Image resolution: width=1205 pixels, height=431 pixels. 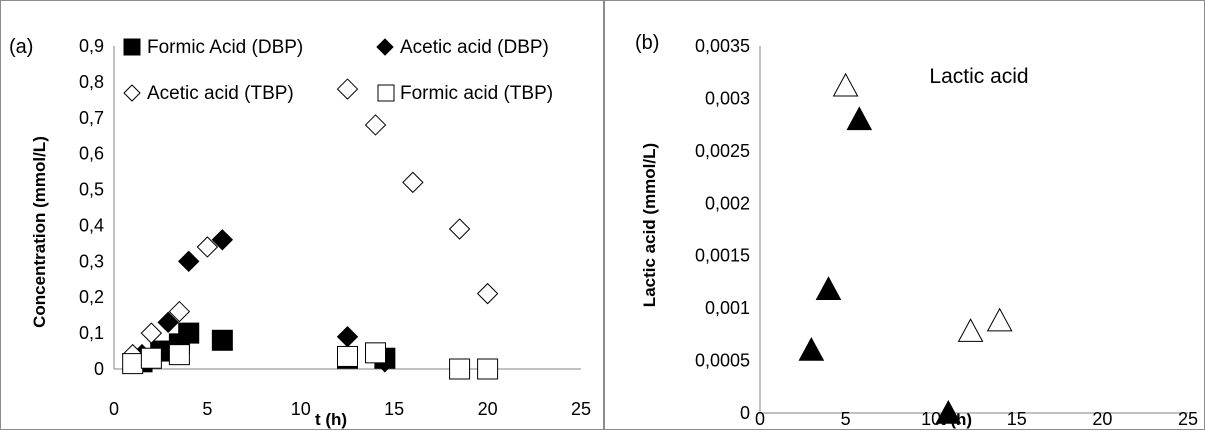 I want to click on y-axis-title-b: Lactic acid (mmol/L), so click(x=649, y=225).